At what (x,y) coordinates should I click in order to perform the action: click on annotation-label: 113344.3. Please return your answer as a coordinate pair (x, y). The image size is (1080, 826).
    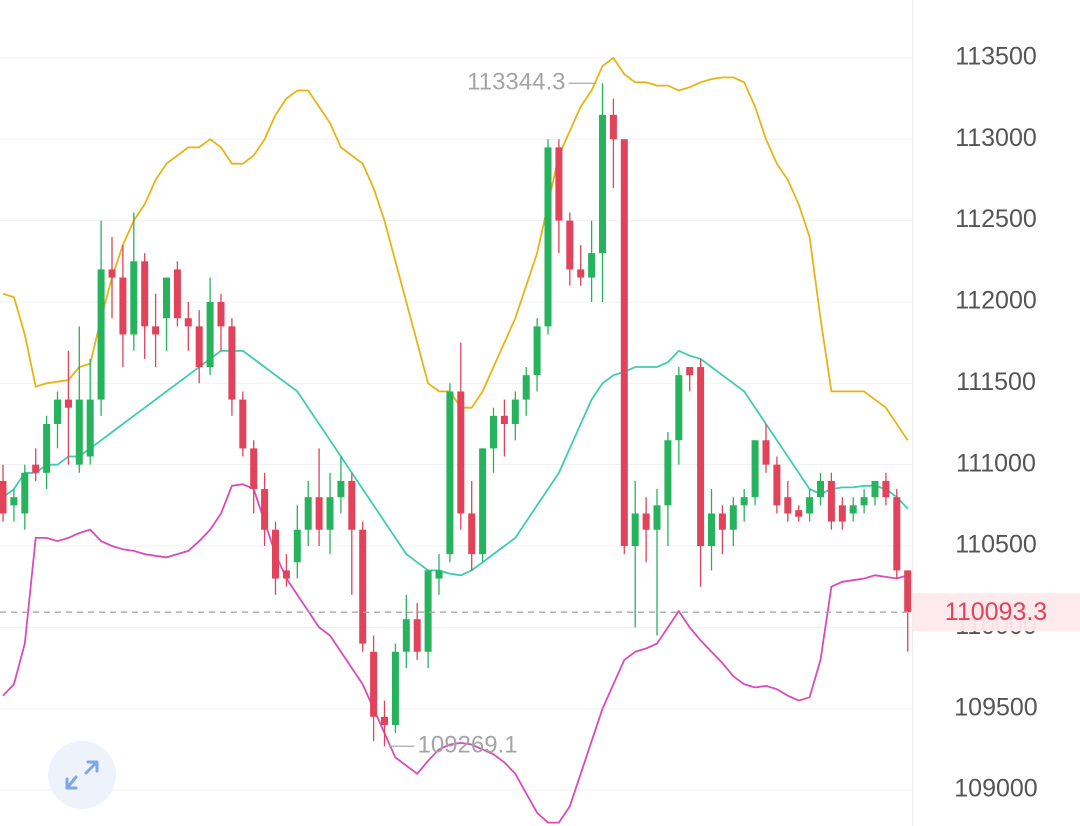
    Looking at the image, I should click on (516, 82).